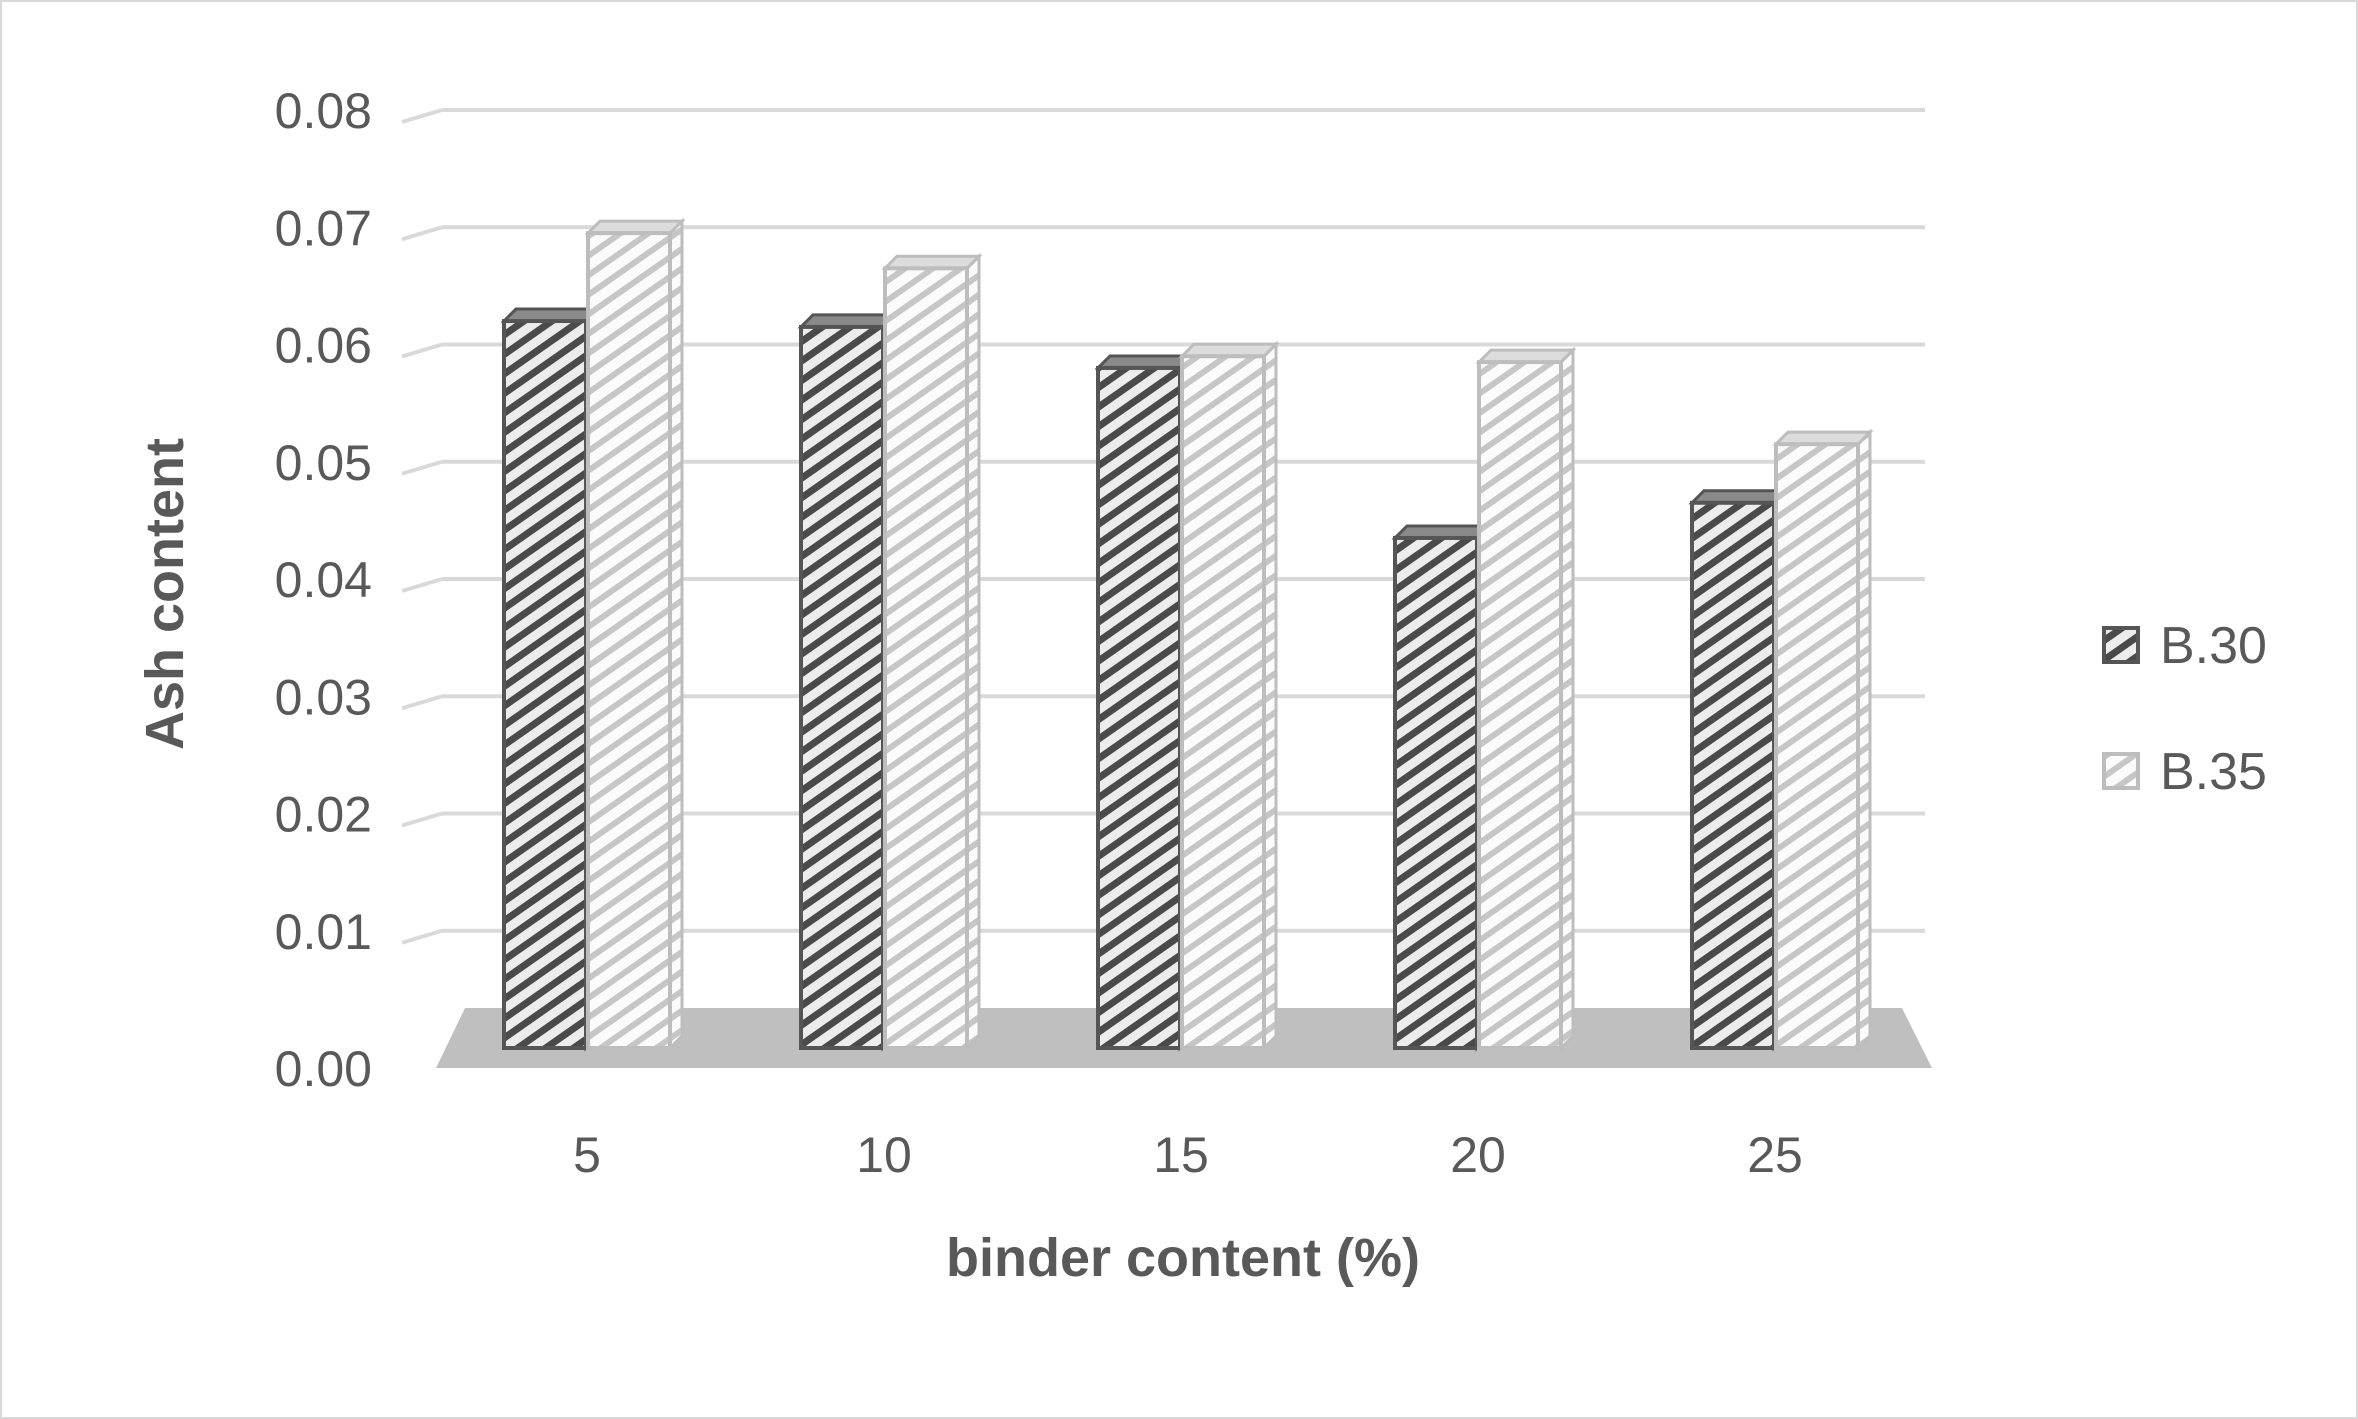 The image size is (2358, 1419). What do you see at coordinates (323, 1069) in the screenshot?
I see `y-tick-label: 0.00` at bounding box center [323, 1069].